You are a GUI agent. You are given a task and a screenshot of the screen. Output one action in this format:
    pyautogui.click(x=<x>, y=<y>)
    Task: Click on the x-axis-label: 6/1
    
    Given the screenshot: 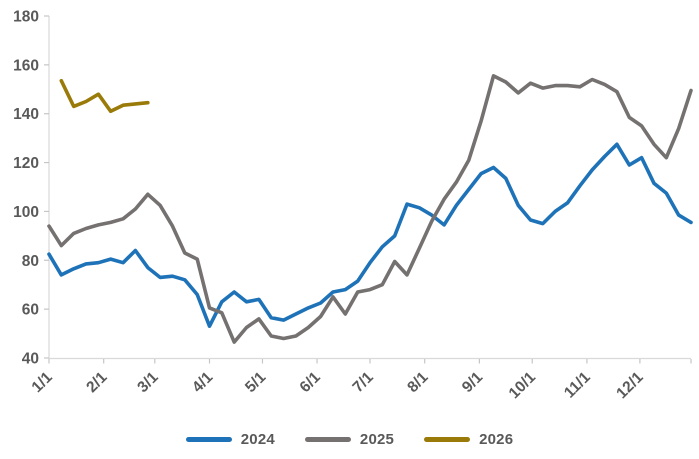 What is the action you would take?
    pyautogui.click(x=311, y=383)
    